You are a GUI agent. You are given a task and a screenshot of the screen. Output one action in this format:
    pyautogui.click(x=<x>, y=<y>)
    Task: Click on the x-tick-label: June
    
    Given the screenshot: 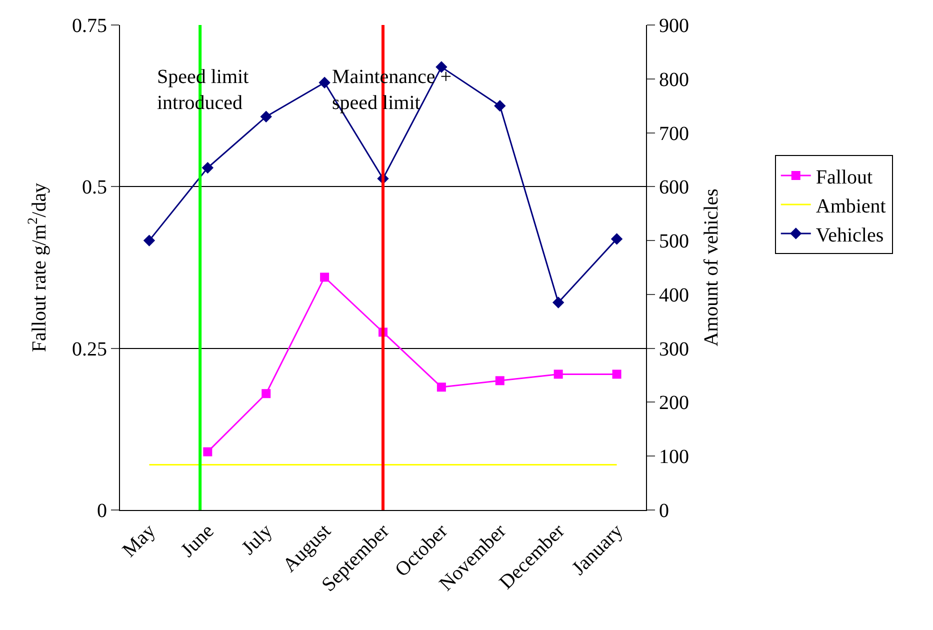 What is the action you would take?
    pyautogui.click(x=197, y=541)
    